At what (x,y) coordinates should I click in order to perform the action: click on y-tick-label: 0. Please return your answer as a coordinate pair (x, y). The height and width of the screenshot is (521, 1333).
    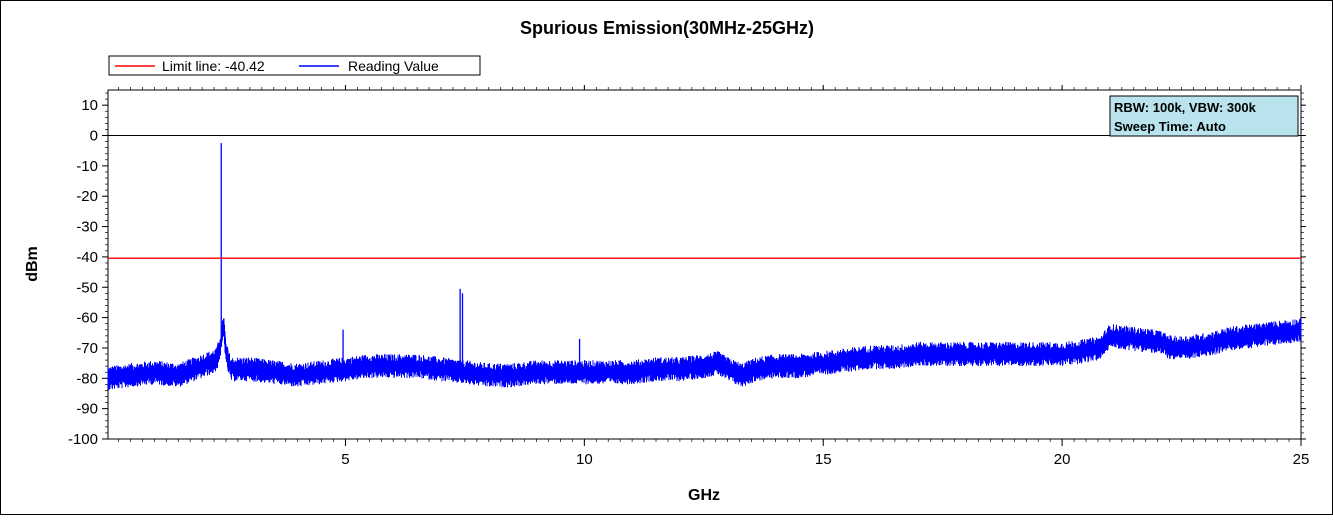
    Looking at the image, I should click on (94, 136).